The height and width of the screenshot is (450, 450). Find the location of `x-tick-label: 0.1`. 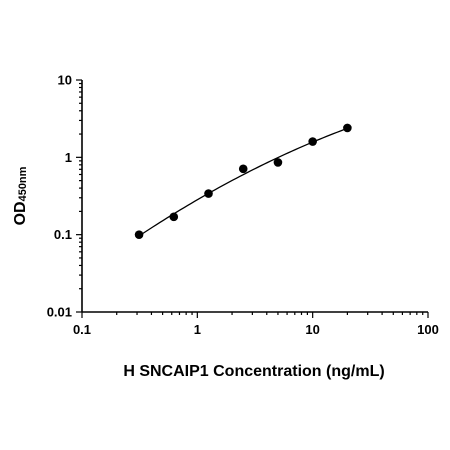

x-tick-label: 0.1 is located at coordinates (82, 329).